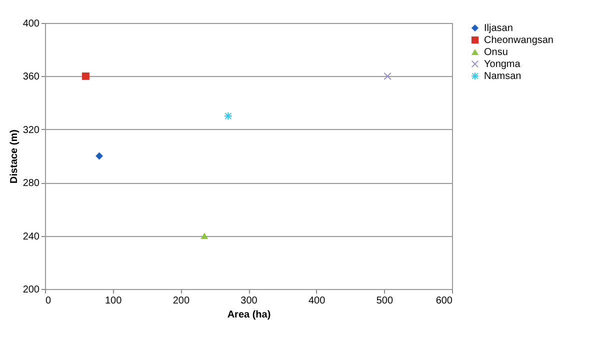 The width and height of the screenshot is (598, 342). What do you see at coordinates (49, 301) in the screenshot?
I see `x-tick-label: 0` at bounding box center [49, 301].